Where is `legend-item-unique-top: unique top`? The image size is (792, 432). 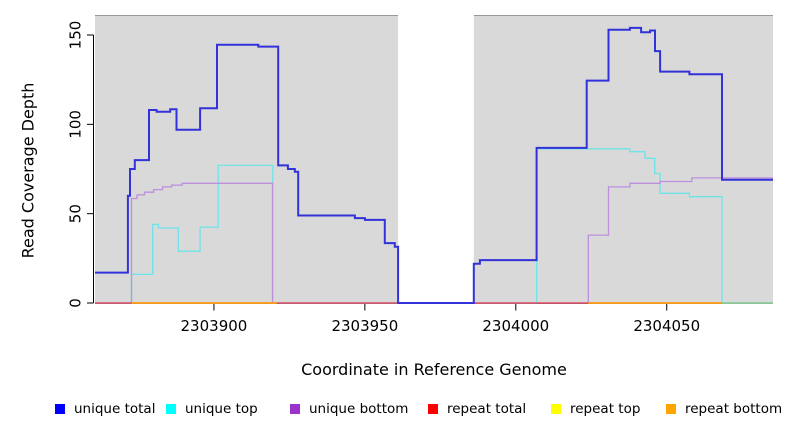 legend-item-unique-top: unique top is located at coordinates (212, 409).